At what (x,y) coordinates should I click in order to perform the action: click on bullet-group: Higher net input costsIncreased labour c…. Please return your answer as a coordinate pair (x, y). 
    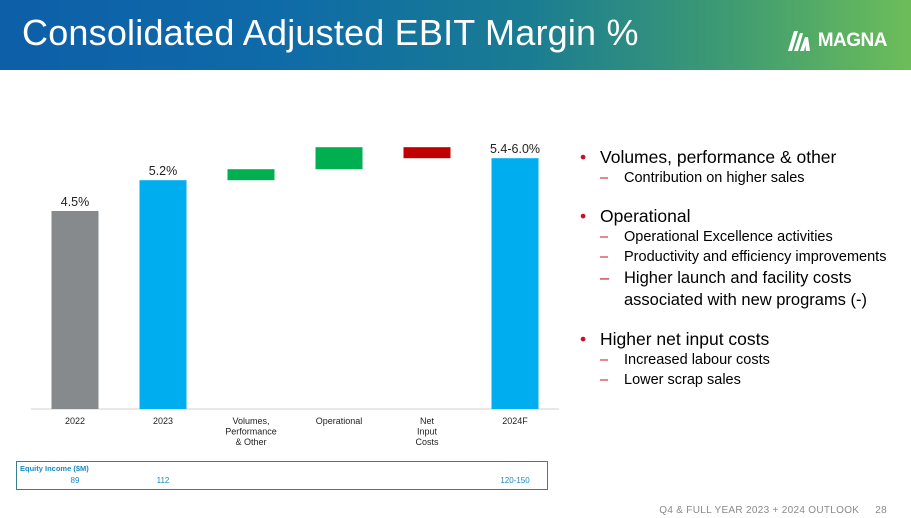
    Looking at the image, I should click on (742, 359).